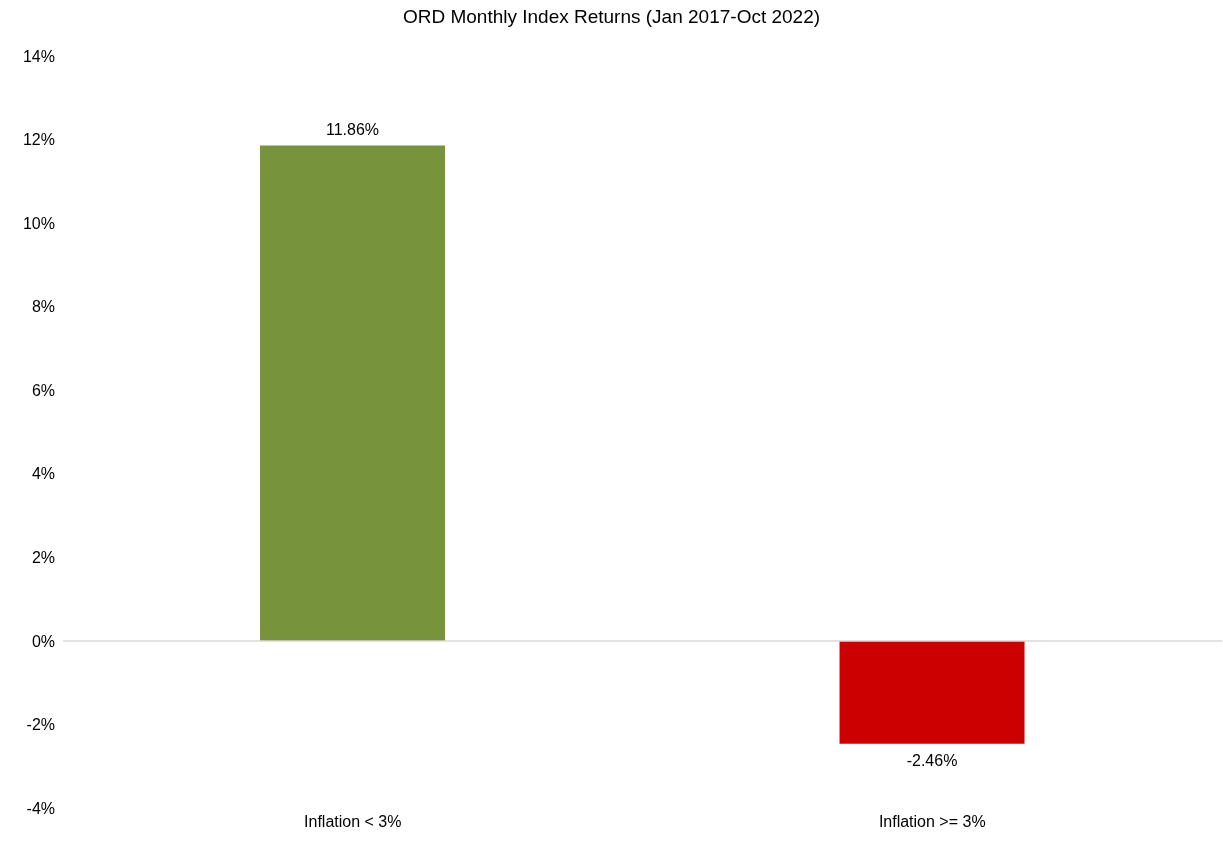 This screenshot has height=842, width=1223. I want to click on y-tick-label: -4%, so click(40, 808).